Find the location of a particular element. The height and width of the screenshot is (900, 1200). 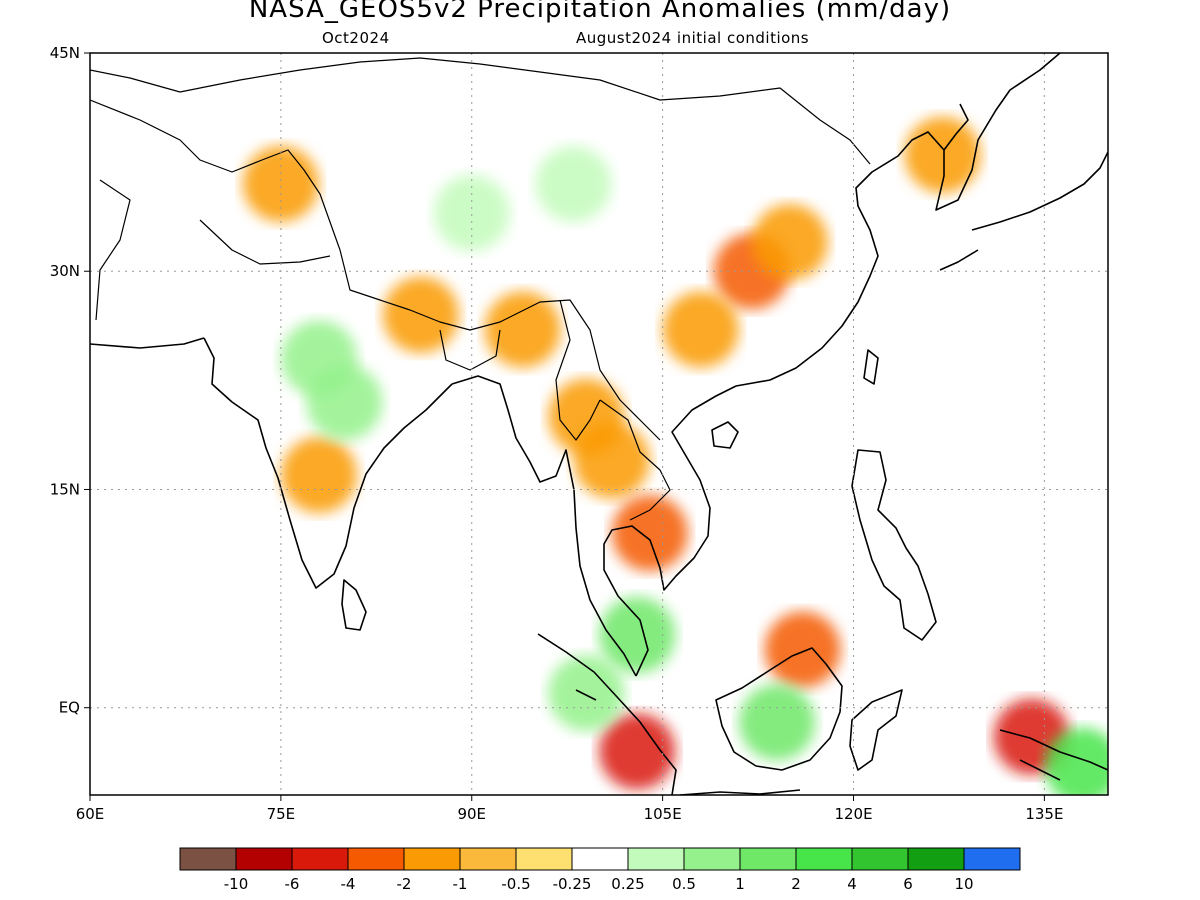

lat-tick-label: 30N is located at coordinates (65, 271).